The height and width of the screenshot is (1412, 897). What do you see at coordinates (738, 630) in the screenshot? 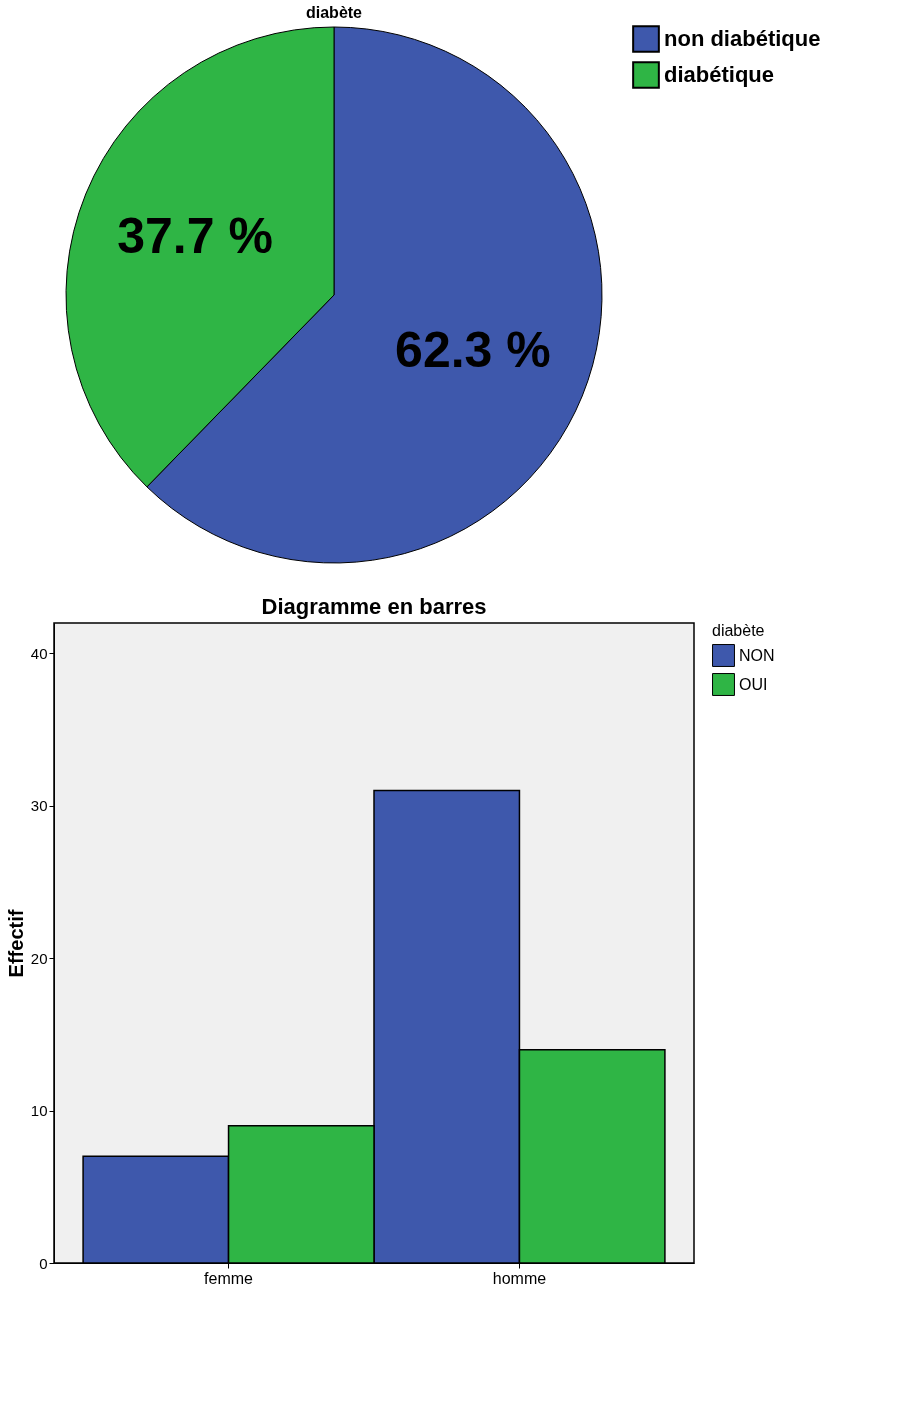
I see `legend-title: diabète` at bounding box center [738, 630].